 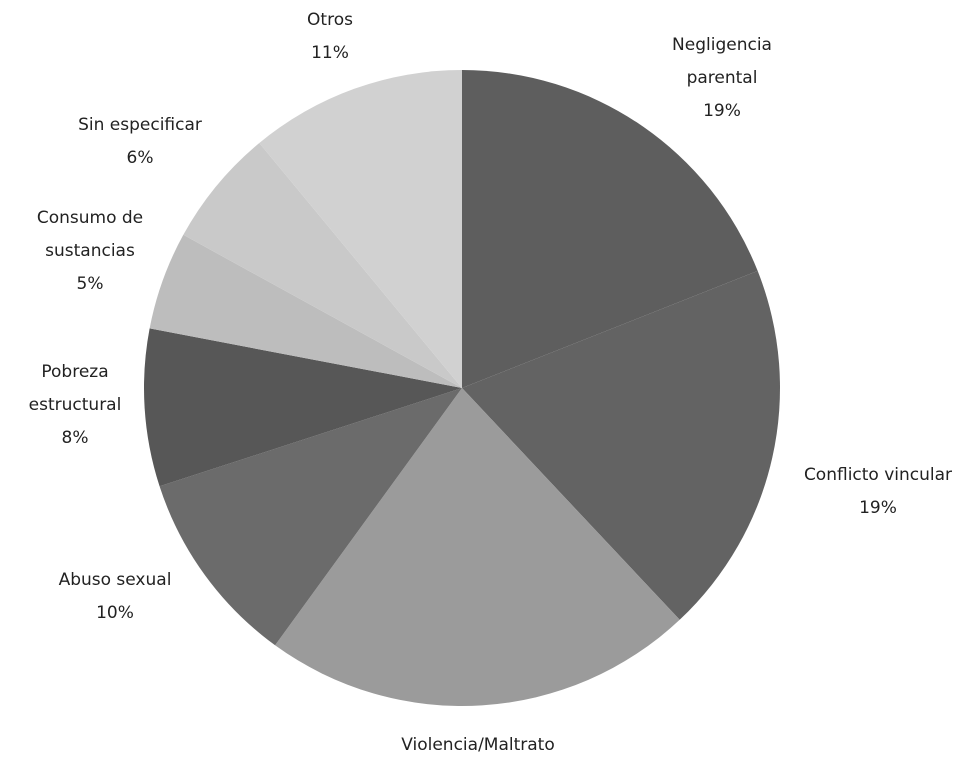 What do you see at coordinates (722, 78) in the screenshot?
I see `label-line: parental` at bounding box center [722, 78].